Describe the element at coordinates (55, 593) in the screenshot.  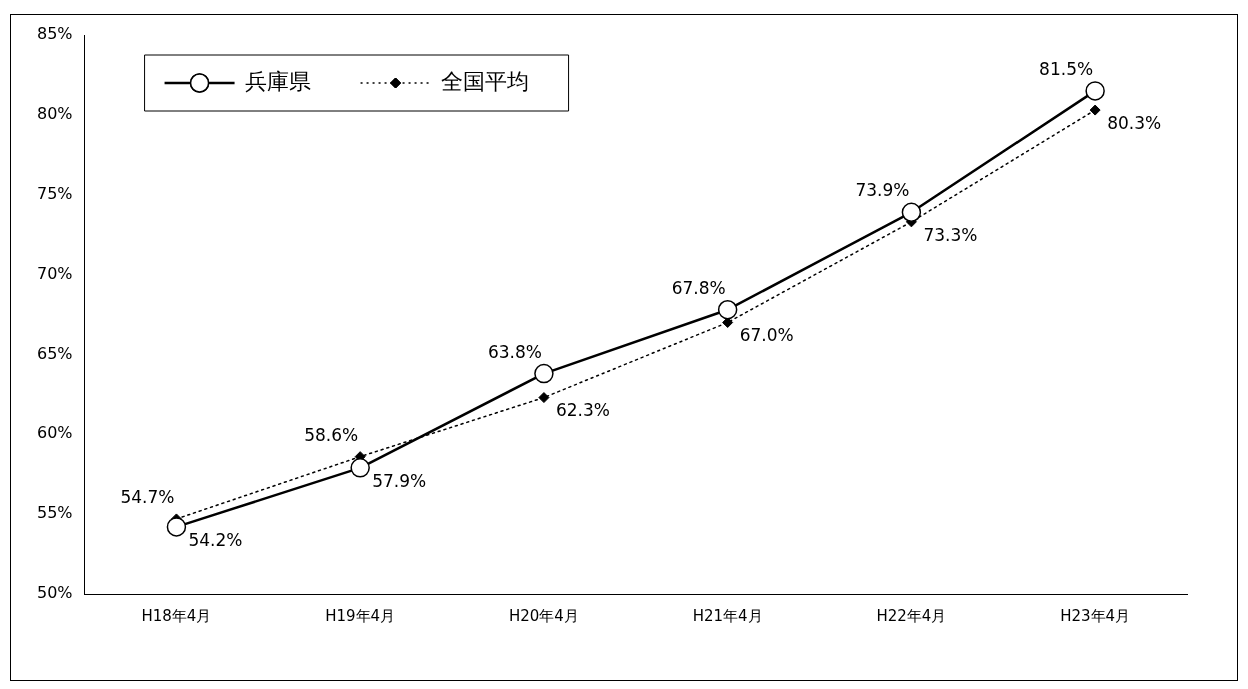
I see `y-tick-label: 50%` at that location.